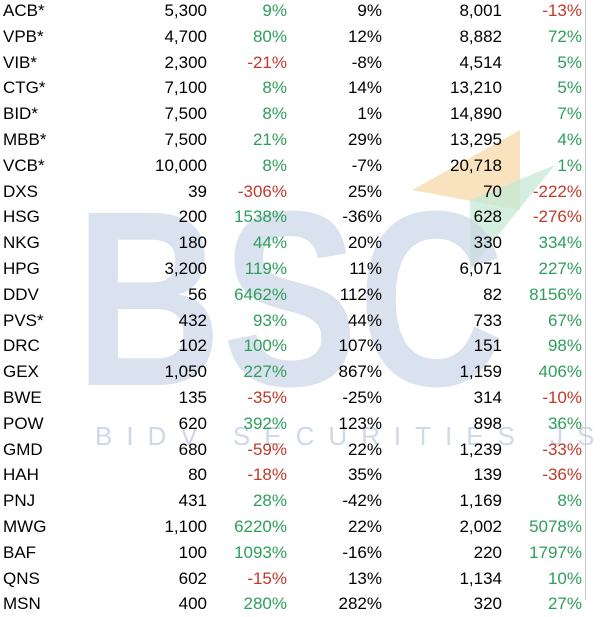 This screenshot has height=617, width=600. What do you see at coordinates (366, 165) in the screenshot?
I see `value-cell: -7%` at bounding box center [366, 165].